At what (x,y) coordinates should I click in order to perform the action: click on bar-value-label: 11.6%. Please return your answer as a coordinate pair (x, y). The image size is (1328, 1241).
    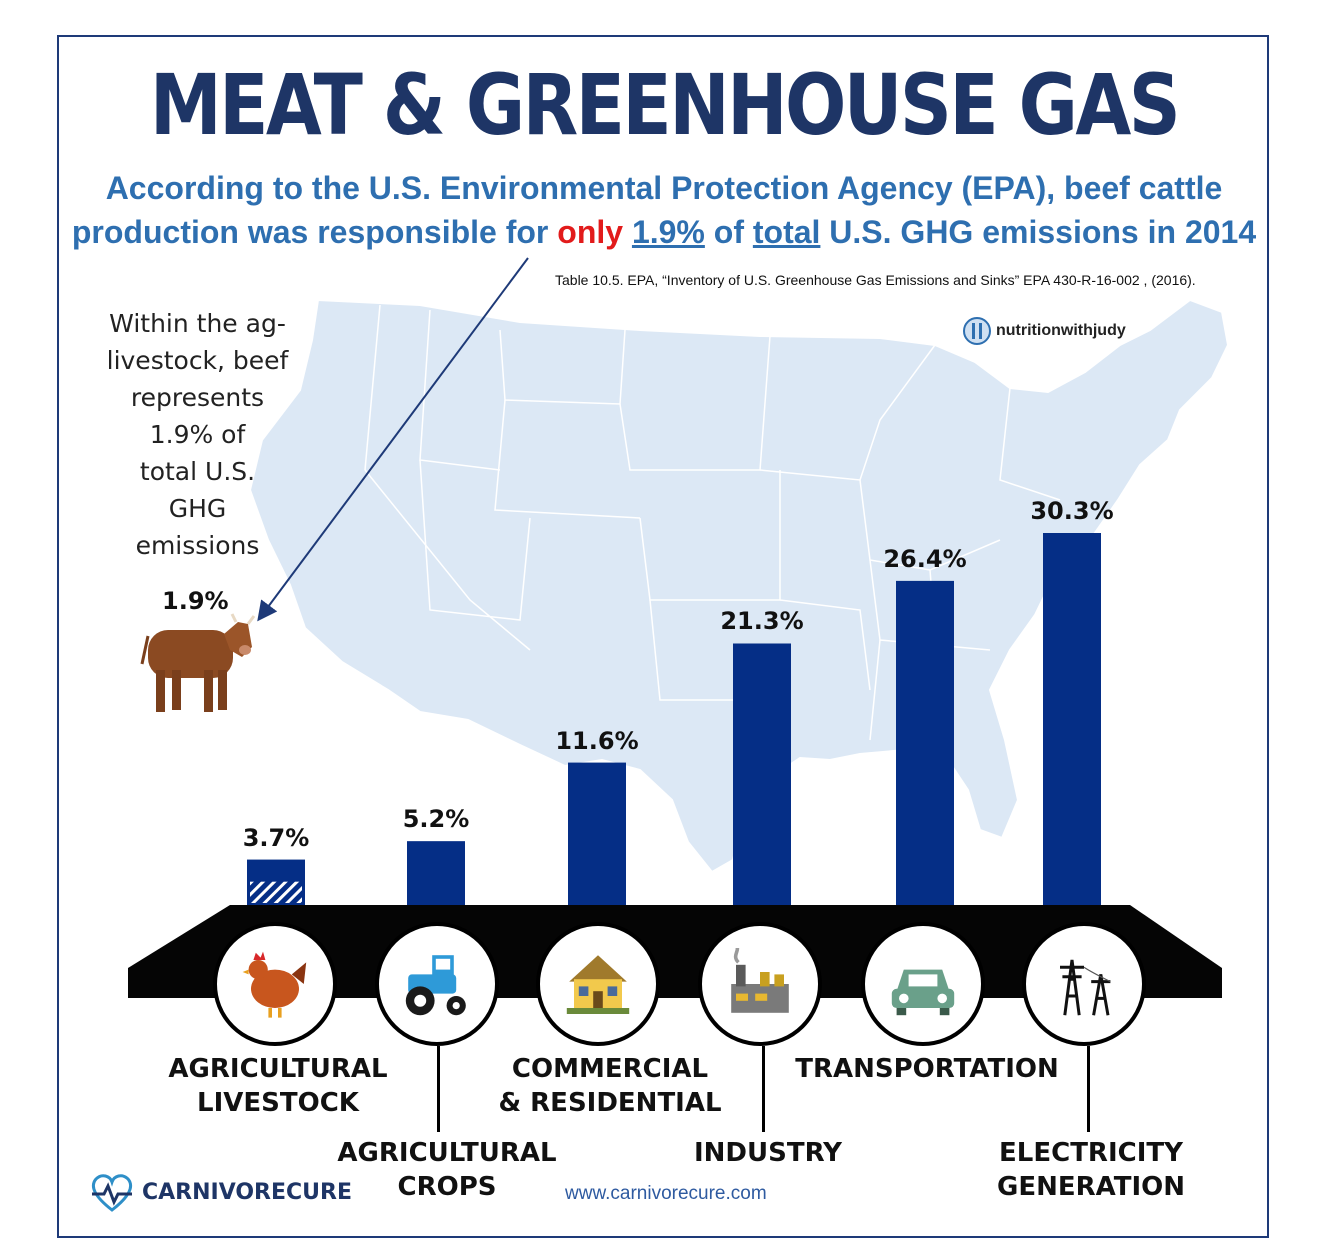
    Looking at the image, I should click on (597, 740).